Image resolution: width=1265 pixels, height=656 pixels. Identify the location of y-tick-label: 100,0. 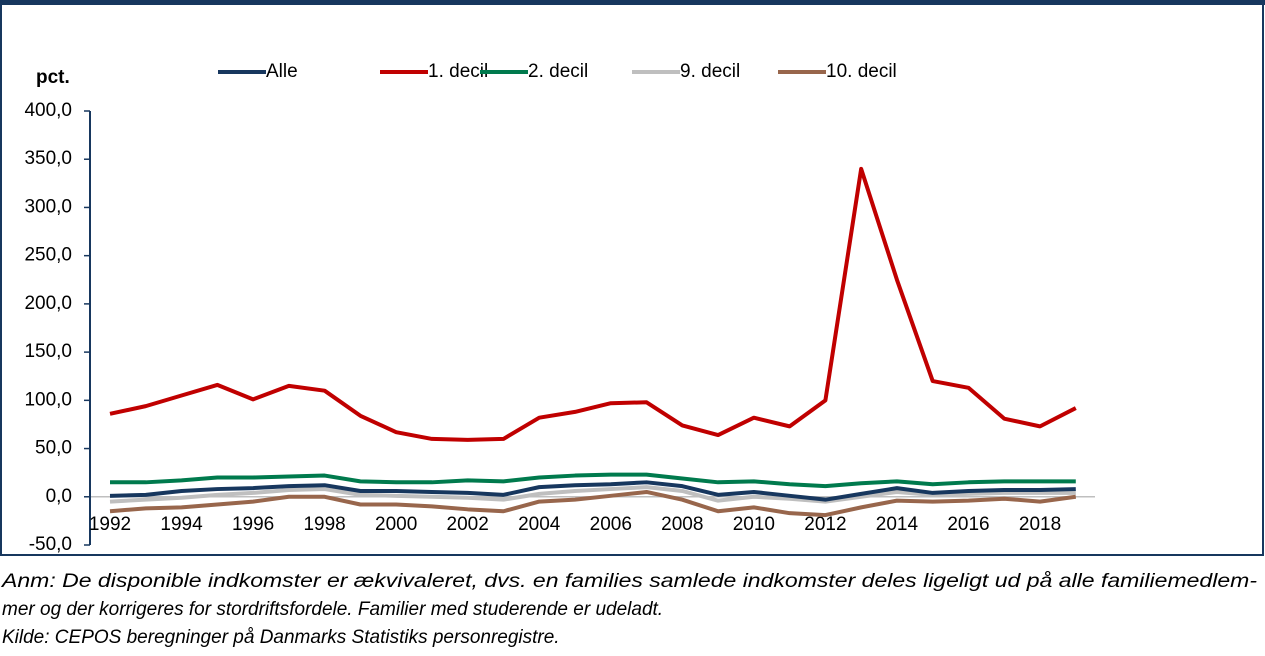
(48, 399).